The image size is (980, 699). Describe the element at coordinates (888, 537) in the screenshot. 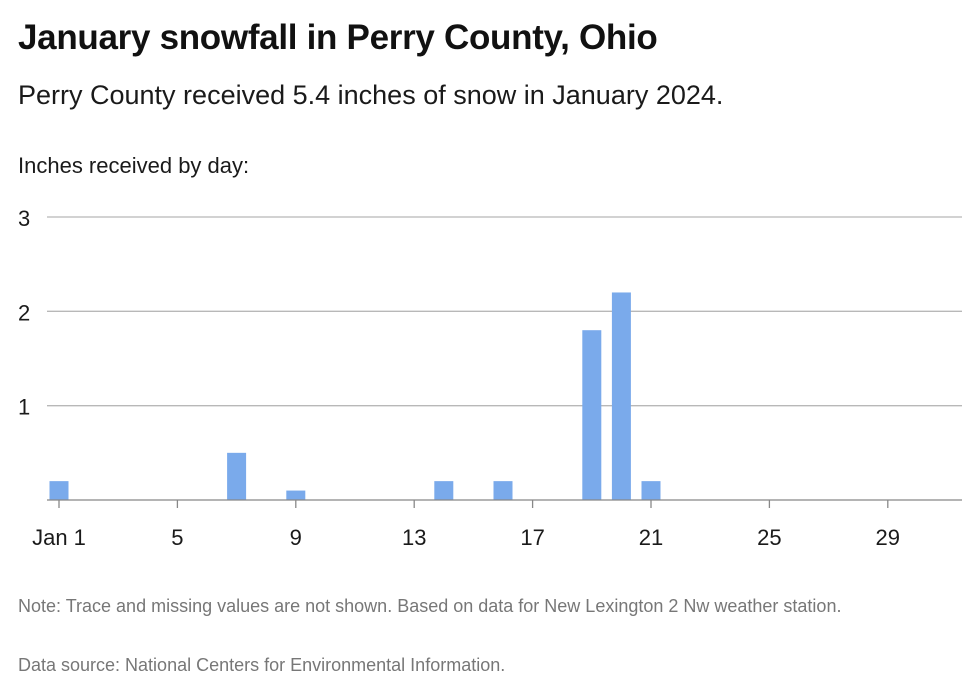

I see `x-tick-label: 29` at that location.